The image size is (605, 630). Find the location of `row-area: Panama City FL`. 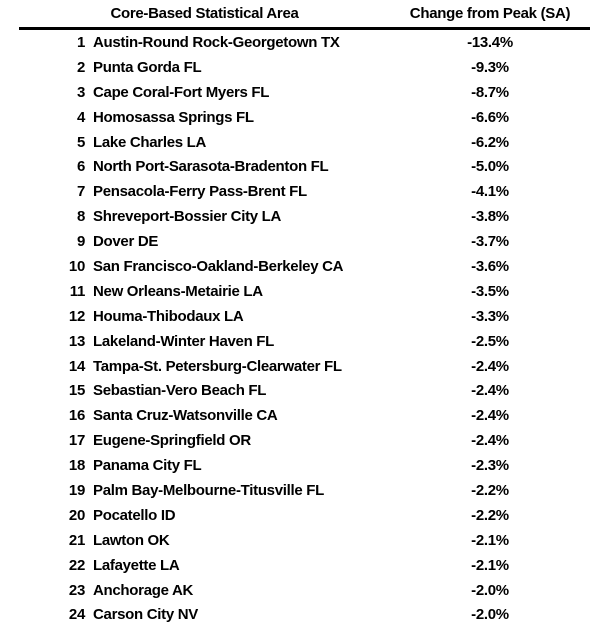

row-area: Panama City FL is located at coordinates (147, 466).